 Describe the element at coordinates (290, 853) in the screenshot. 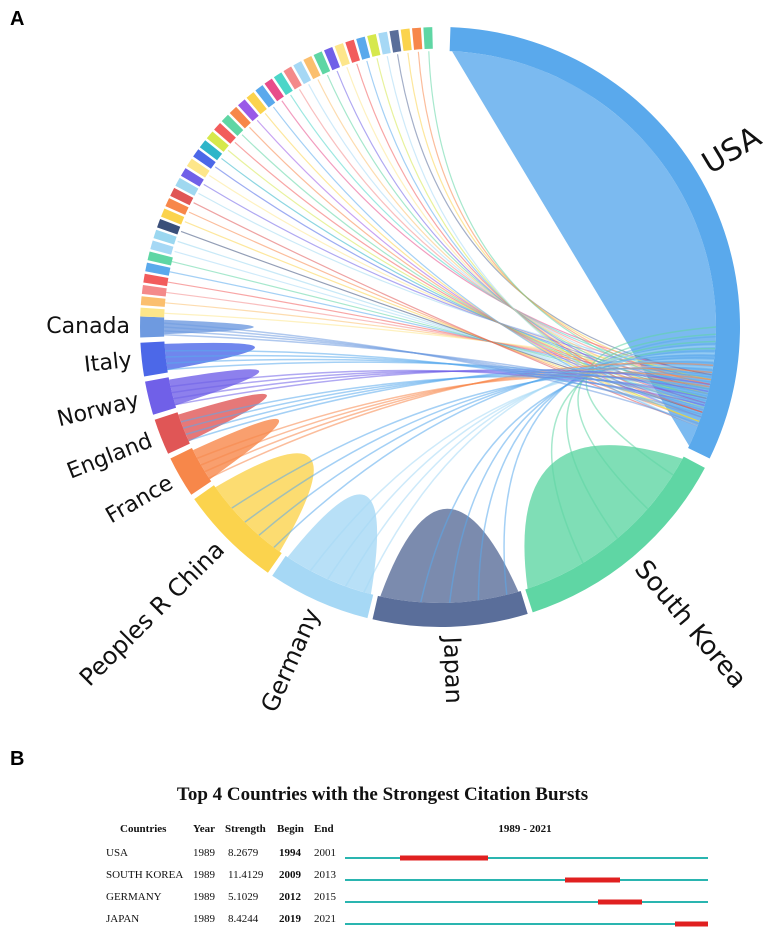

I see `cell-begin: 1994` at that location.